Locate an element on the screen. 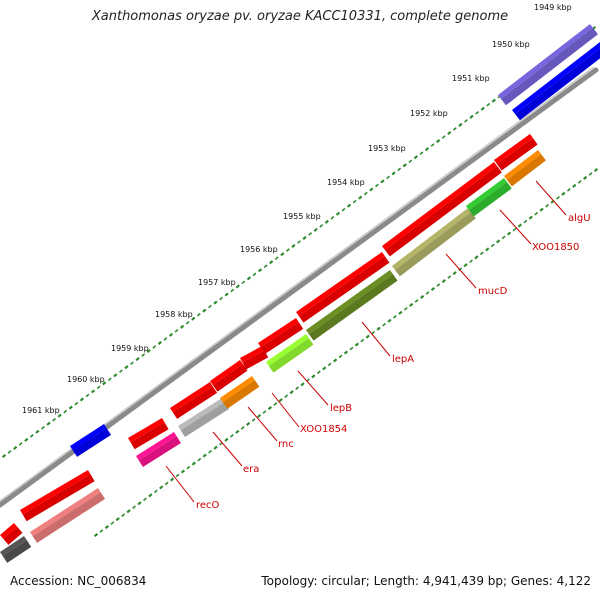  gene-bar-blue-small is located at coordinates (91, 440).